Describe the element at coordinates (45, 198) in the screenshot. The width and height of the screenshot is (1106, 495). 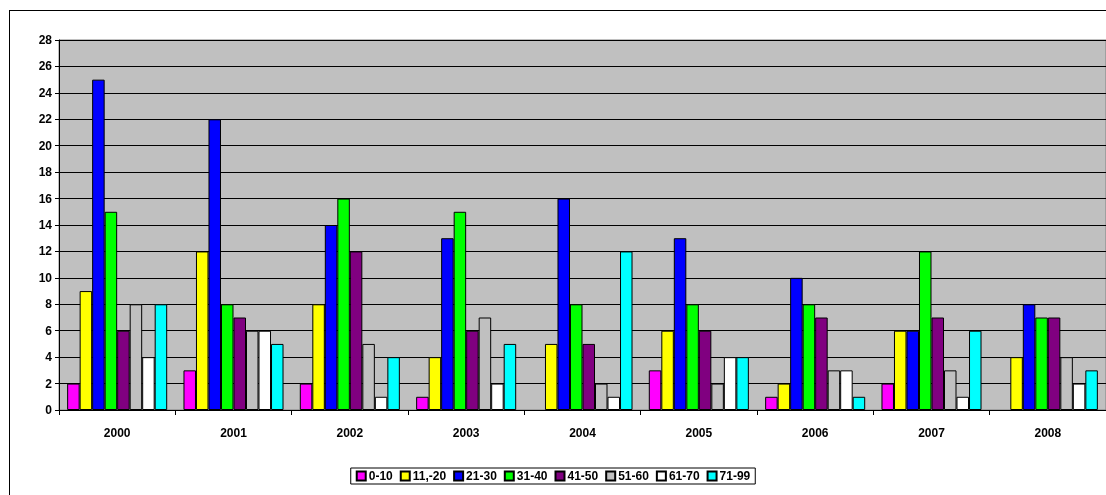
I see `y-tick-label: 16` at that location.